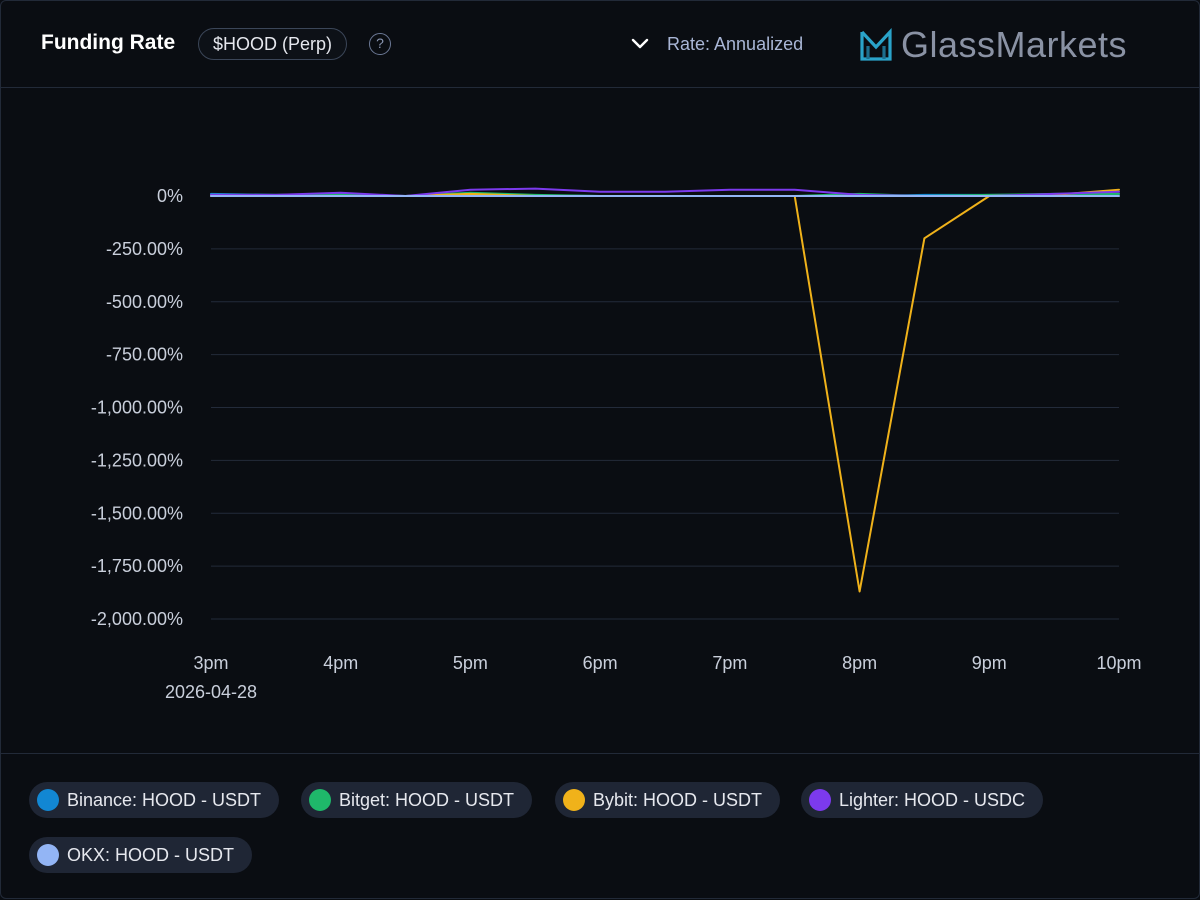 The height and width of the screenshot is (900, 1200). Describe the element at coordinates (600, 663) in the screenshot. I see `x-tick-label: 6pm` at that location.